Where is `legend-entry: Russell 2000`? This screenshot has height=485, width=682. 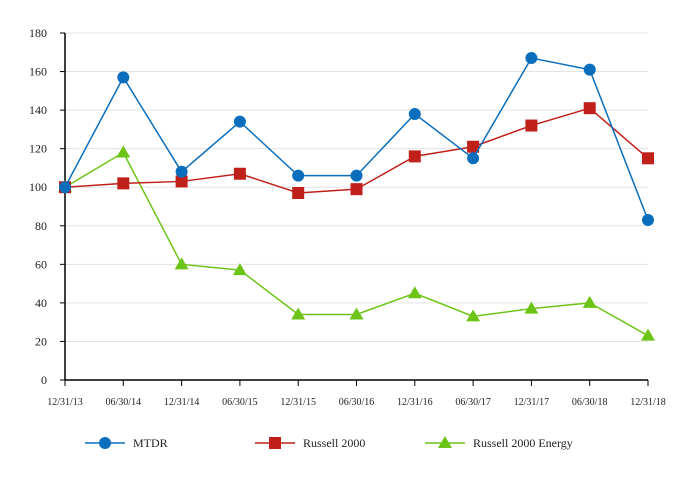 legend-entry: Russell 2000 is located at coordinates (310, 443).